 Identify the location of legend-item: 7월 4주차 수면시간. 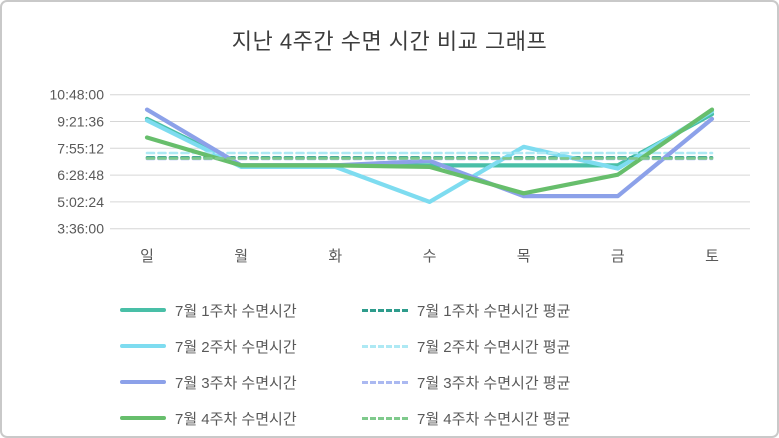
(241, 418).